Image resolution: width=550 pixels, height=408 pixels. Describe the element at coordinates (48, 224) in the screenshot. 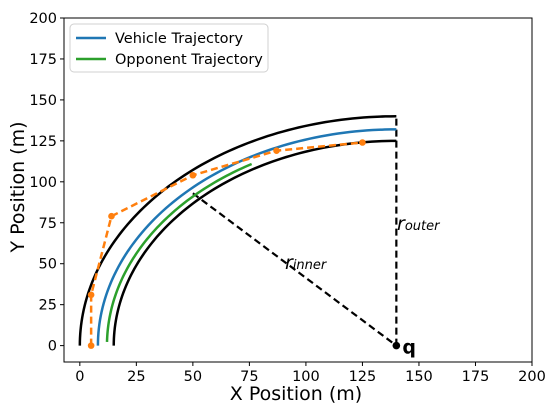

I see `y-tick-label: 75` at that location.